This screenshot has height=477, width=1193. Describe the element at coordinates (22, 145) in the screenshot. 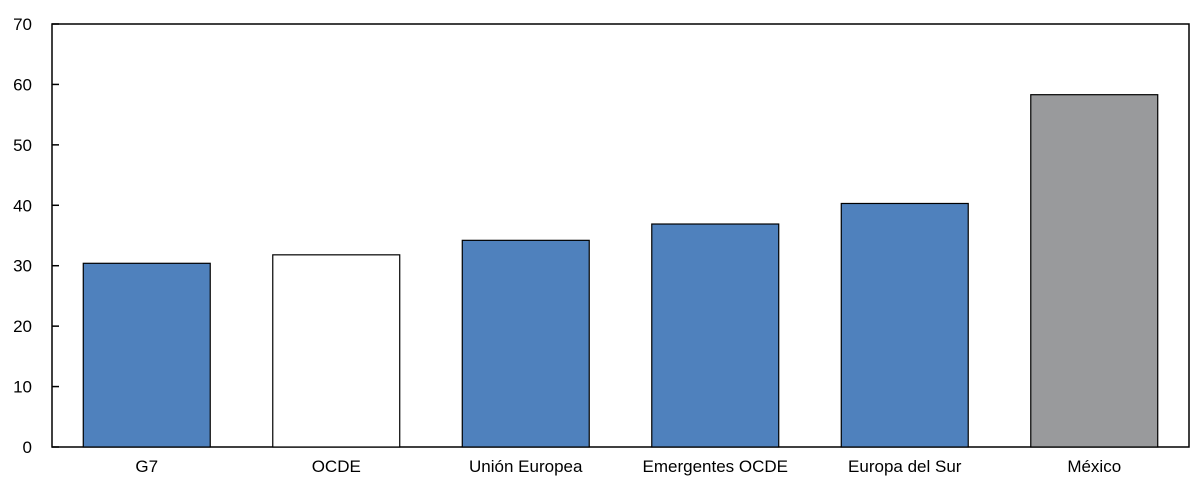

I see `y-tick-label: 50` at that location.